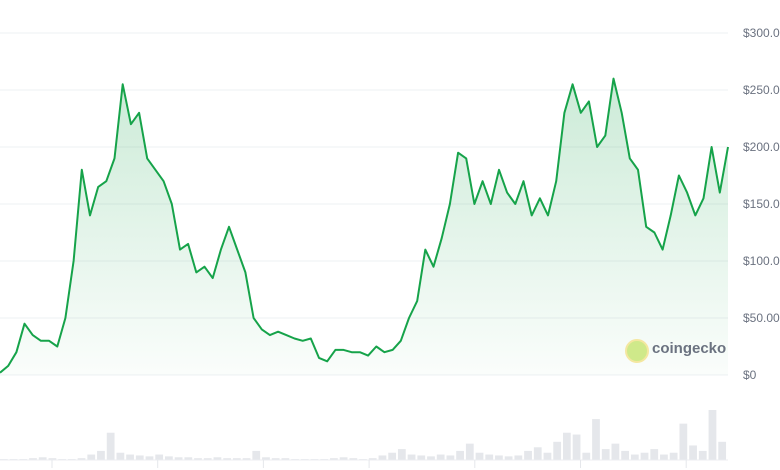  I want to click on y-tick-label: $300.00, so click(761, 33).